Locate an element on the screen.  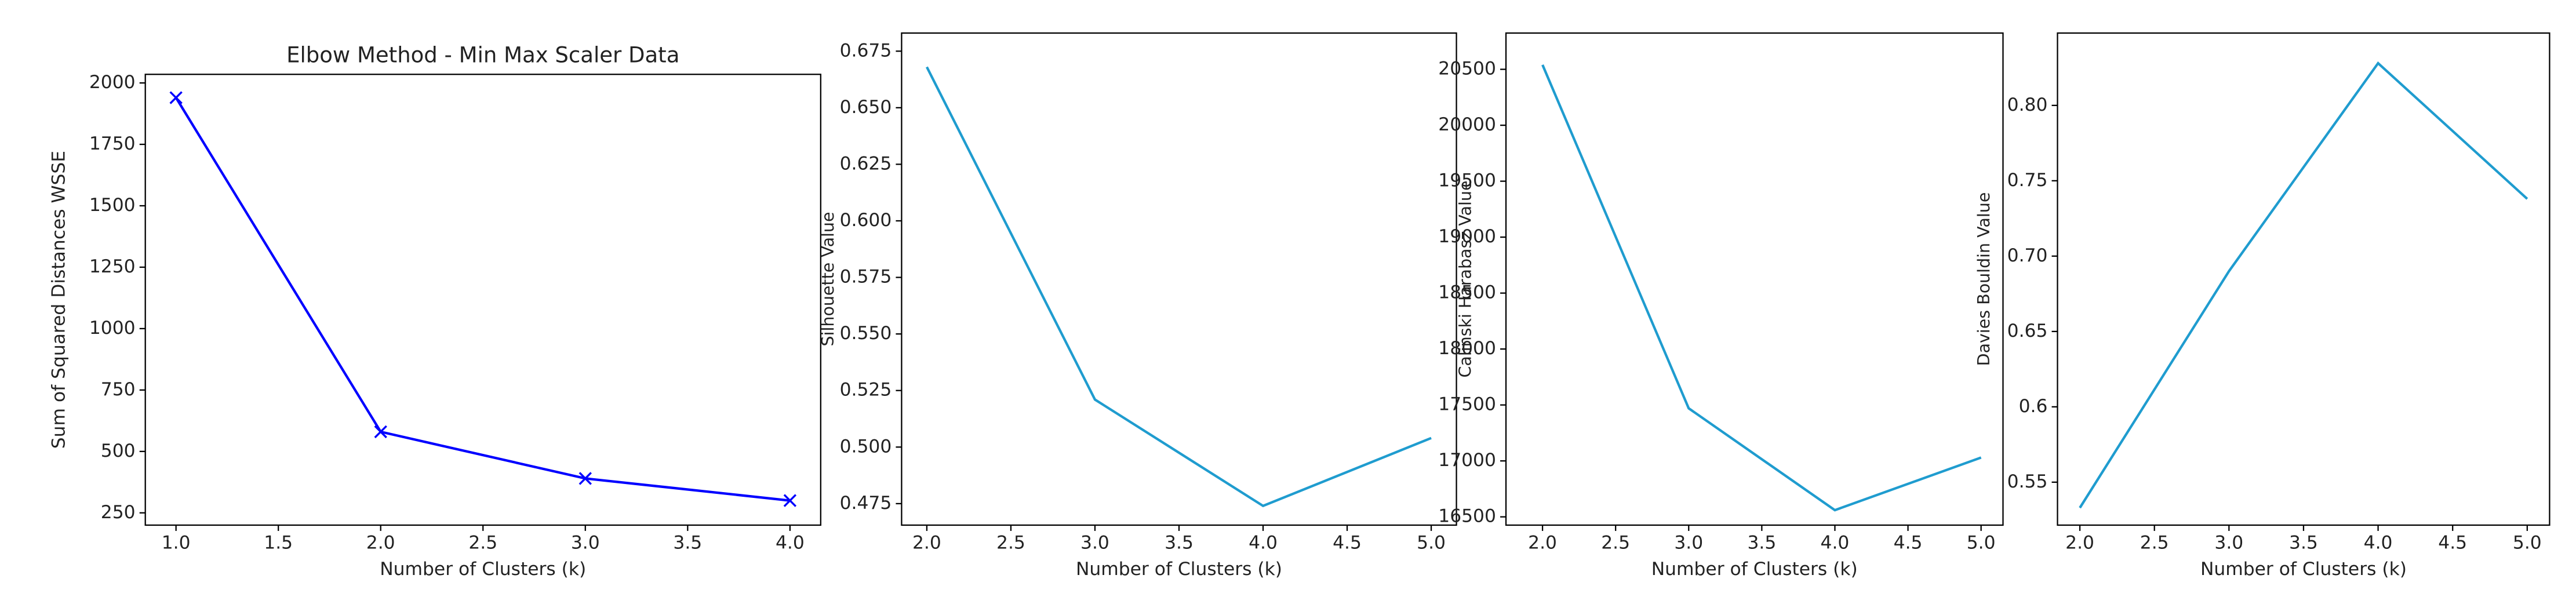
y-tick-label: 19500 is located at coordinates (1467, 180).